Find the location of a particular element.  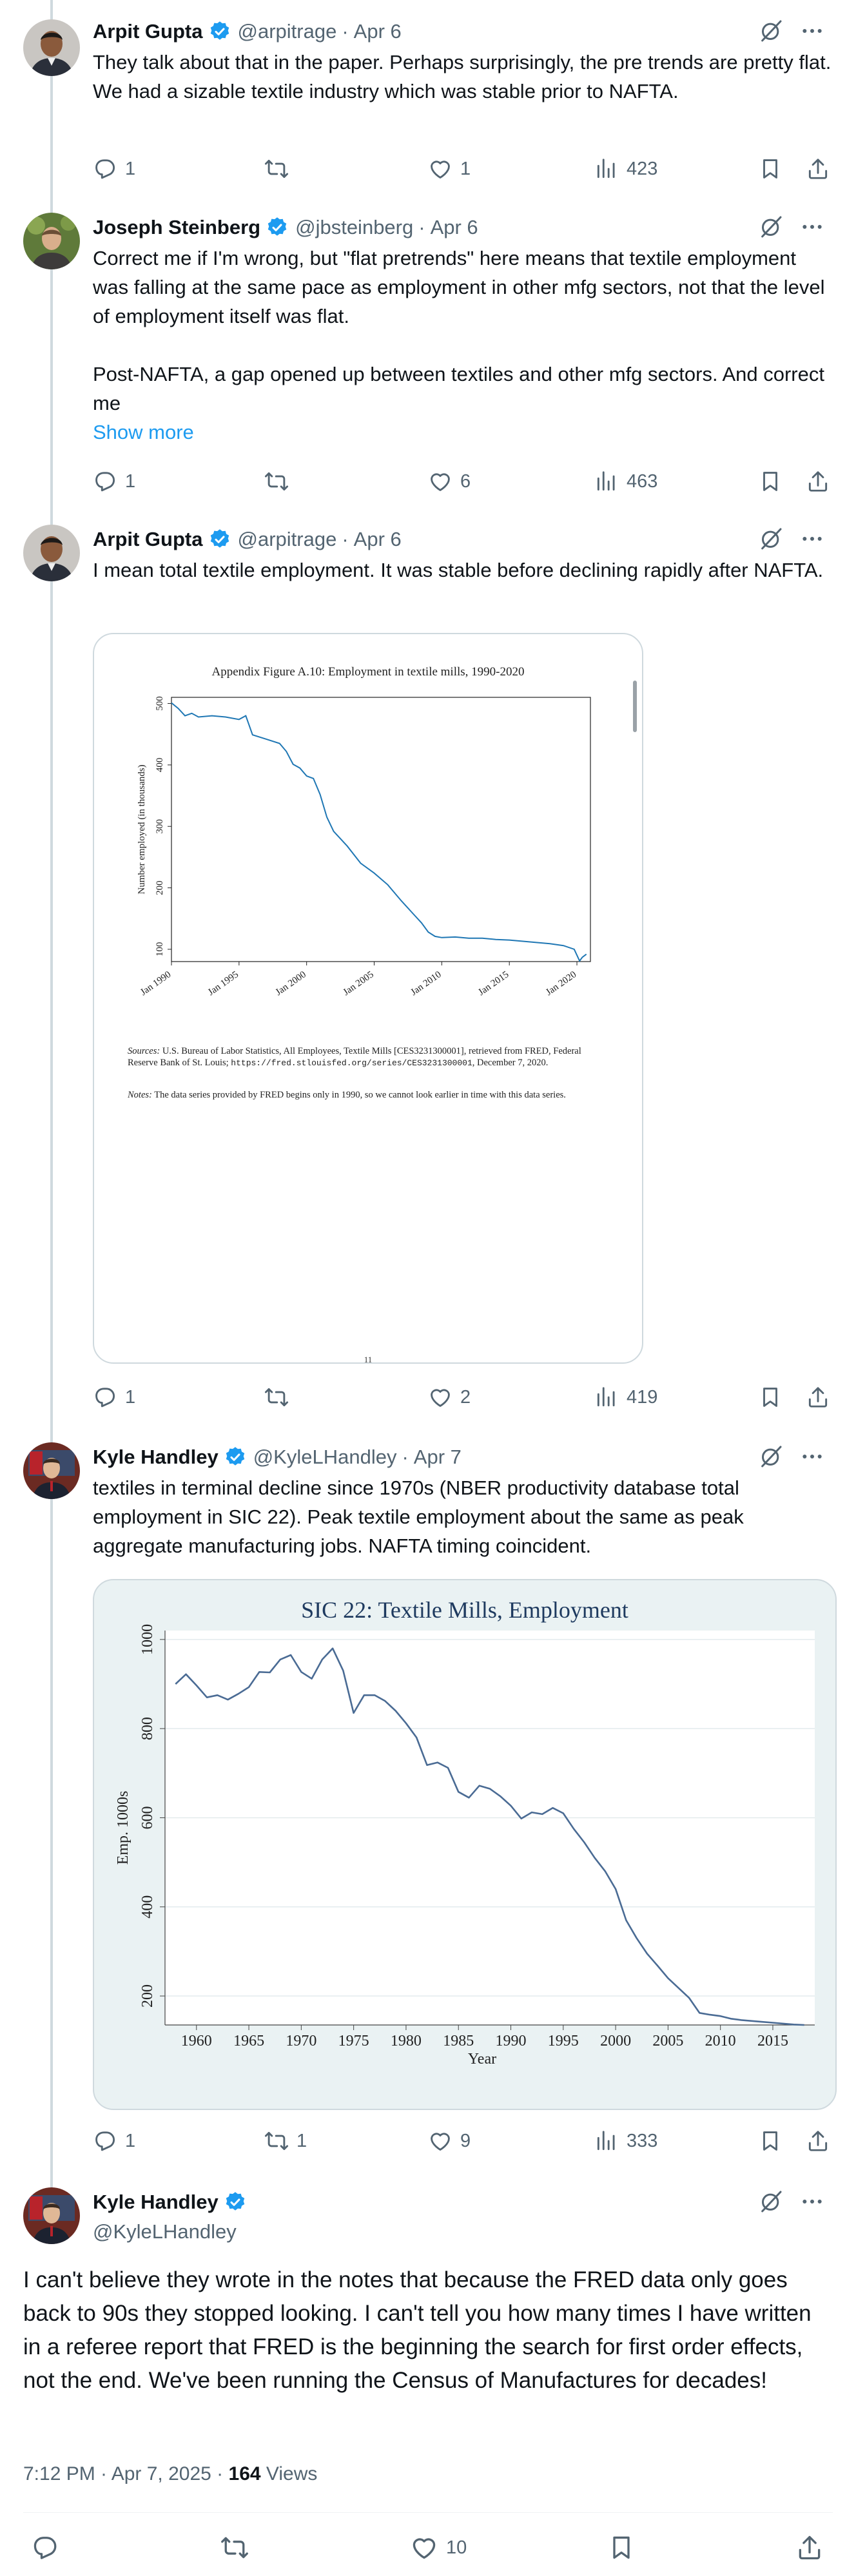

x-tick-label: 1965 is located at coordinates (248, 2041).